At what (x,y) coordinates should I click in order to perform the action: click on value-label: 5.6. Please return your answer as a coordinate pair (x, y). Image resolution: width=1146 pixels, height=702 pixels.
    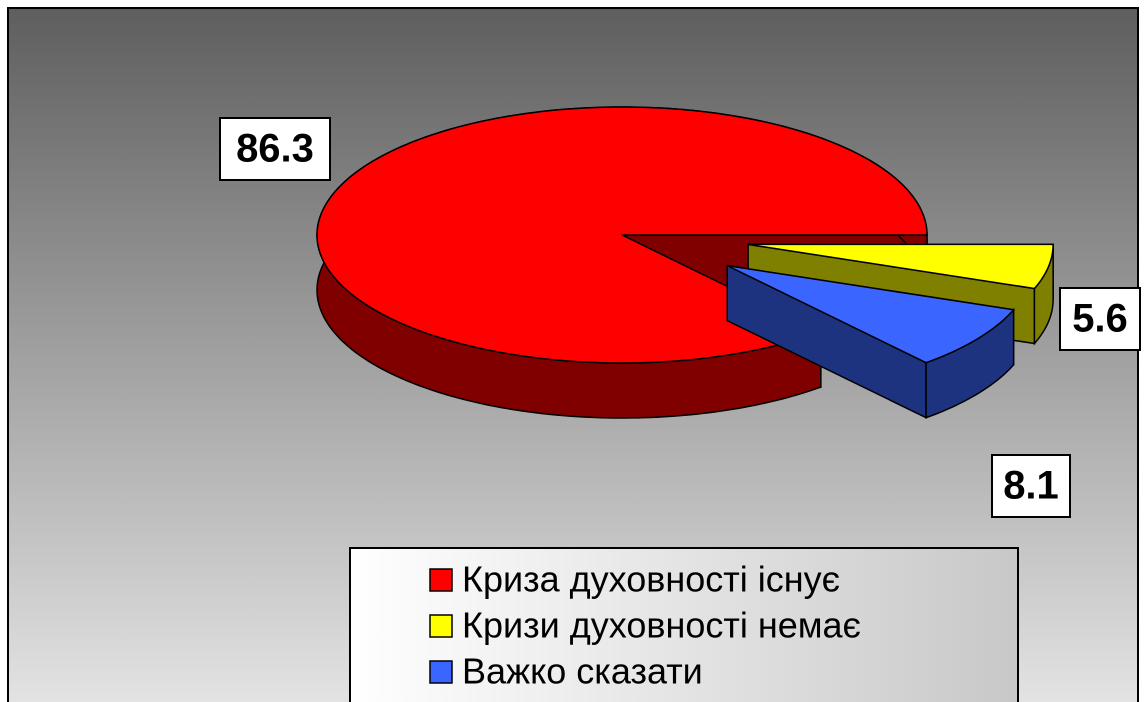
    Looking at the image, I should click on (1100, 319).